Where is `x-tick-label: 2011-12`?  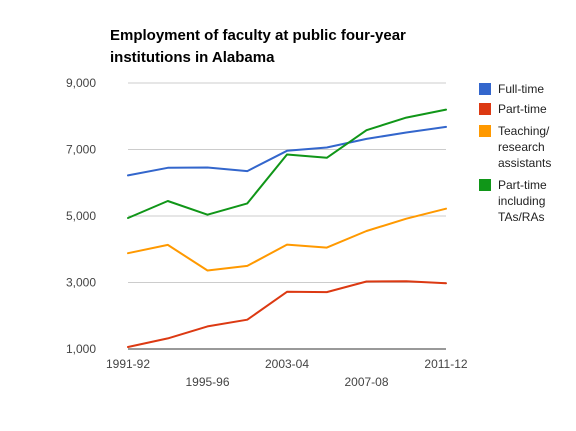
x-tick-label: 2011-12 is located at coordinates (445, 364).